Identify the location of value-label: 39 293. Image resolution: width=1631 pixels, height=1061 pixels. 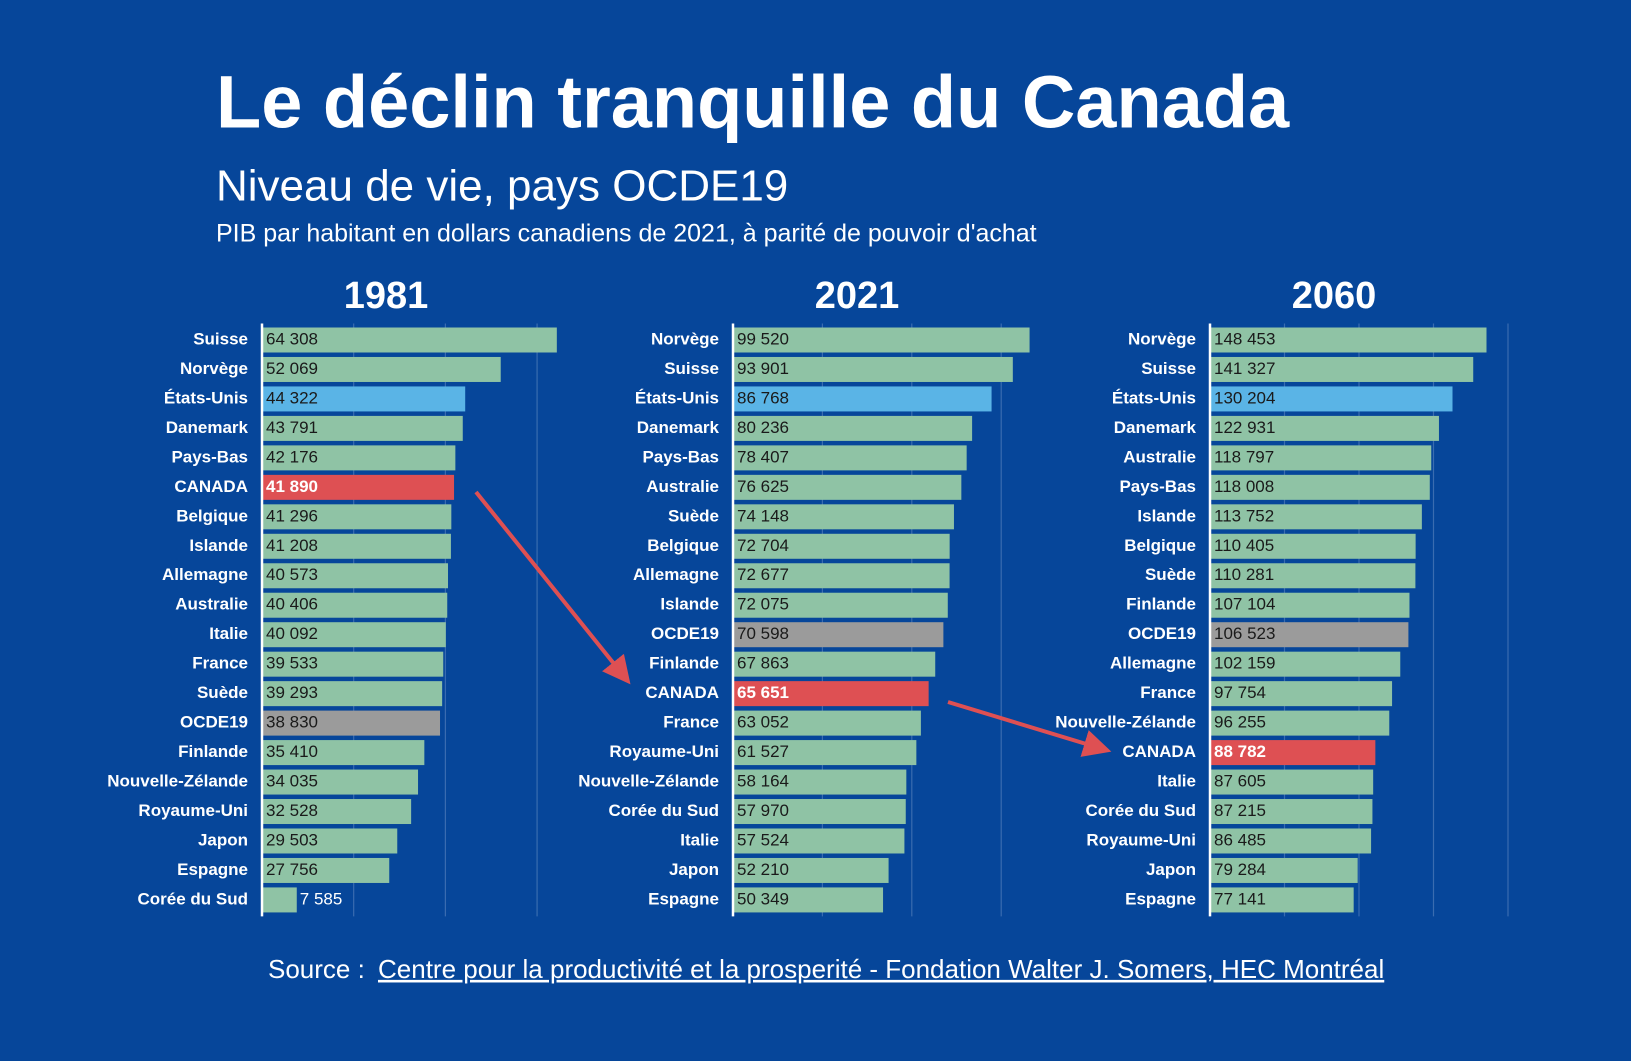
(292, 692).